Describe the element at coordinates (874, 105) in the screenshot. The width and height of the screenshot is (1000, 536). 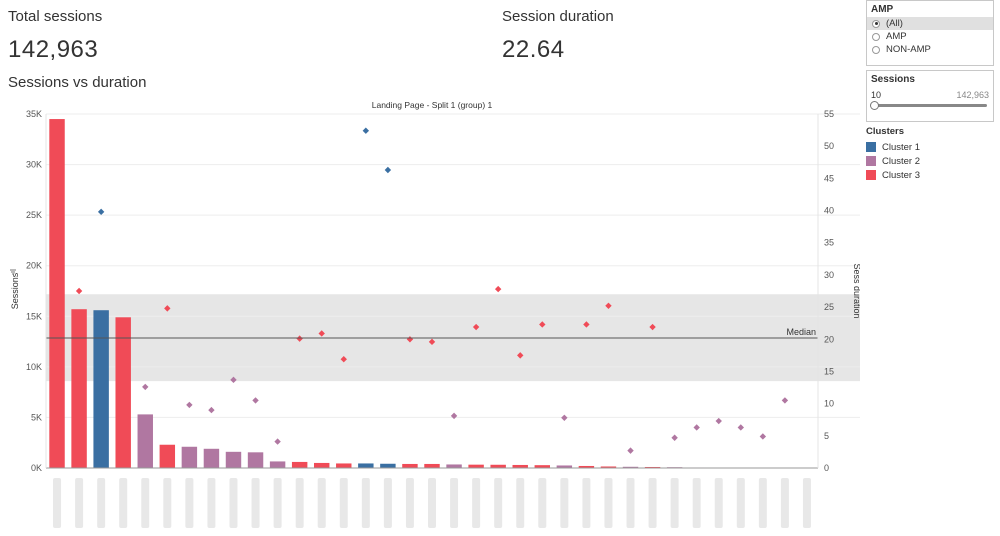
I see `sessions-slider-handle` at that location.